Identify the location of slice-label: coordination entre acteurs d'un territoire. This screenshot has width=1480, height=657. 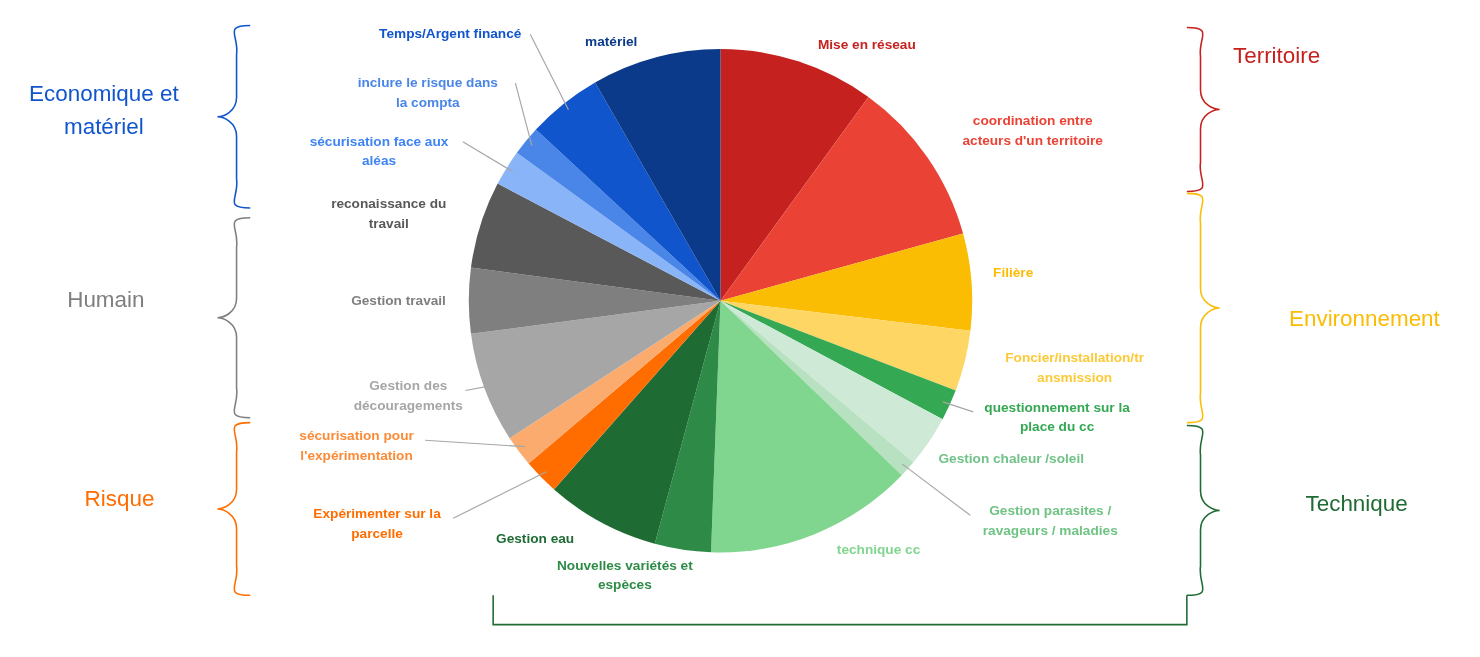
(1033, 130).